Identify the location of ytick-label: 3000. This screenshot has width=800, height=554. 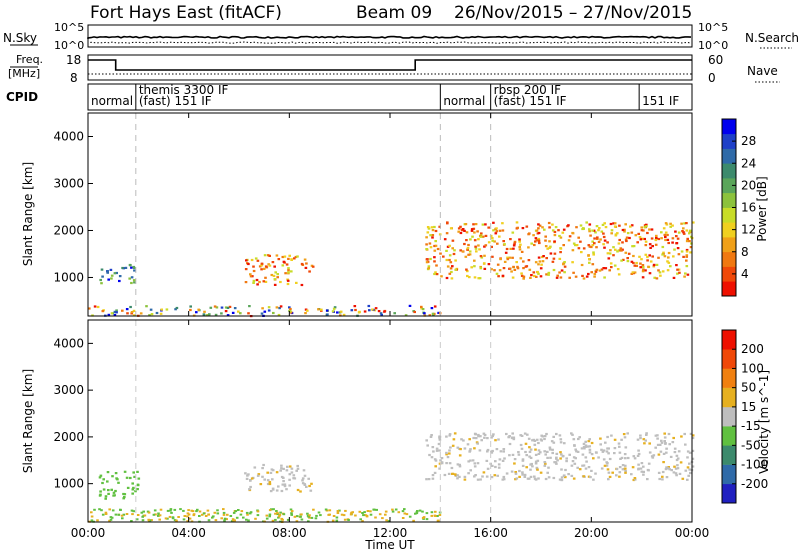
(68, 390).